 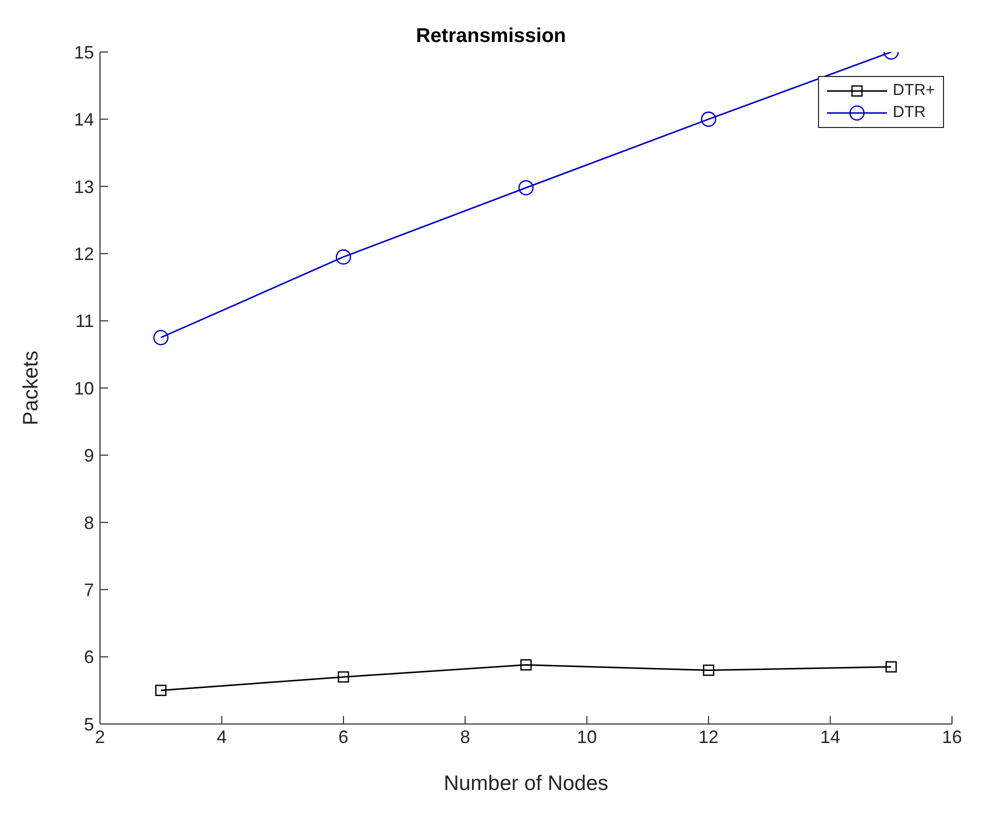 What do you see at coordinates (30, 388) in the screenshot?
I see `y-axis-title: Packets` at bounding box center [30, 388].